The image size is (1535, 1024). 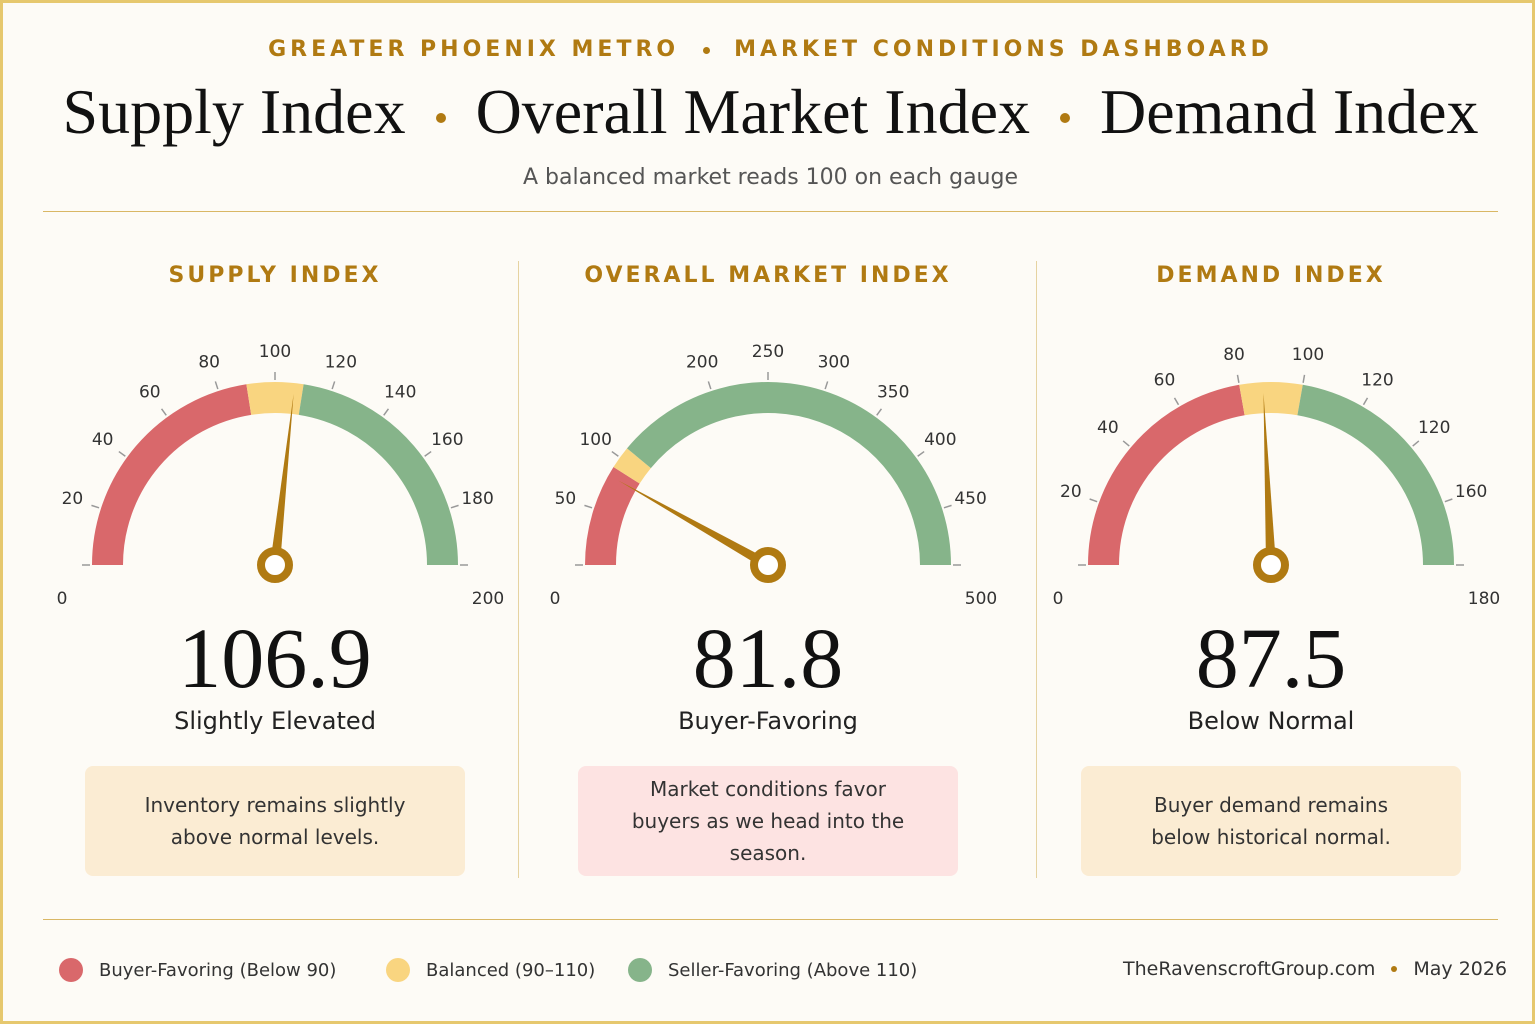 I want to click on title-part: Demand Index, so click(x=1289, y=111).